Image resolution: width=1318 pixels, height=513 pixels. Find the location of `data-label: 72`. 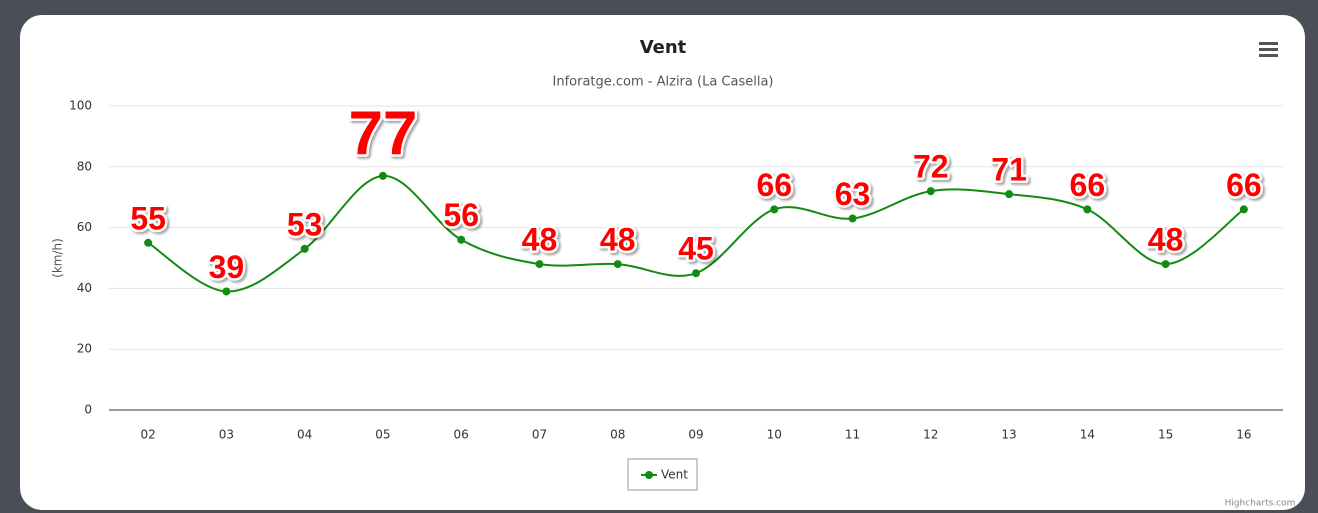

data-label: 72 is located at coordinates (931, 167).